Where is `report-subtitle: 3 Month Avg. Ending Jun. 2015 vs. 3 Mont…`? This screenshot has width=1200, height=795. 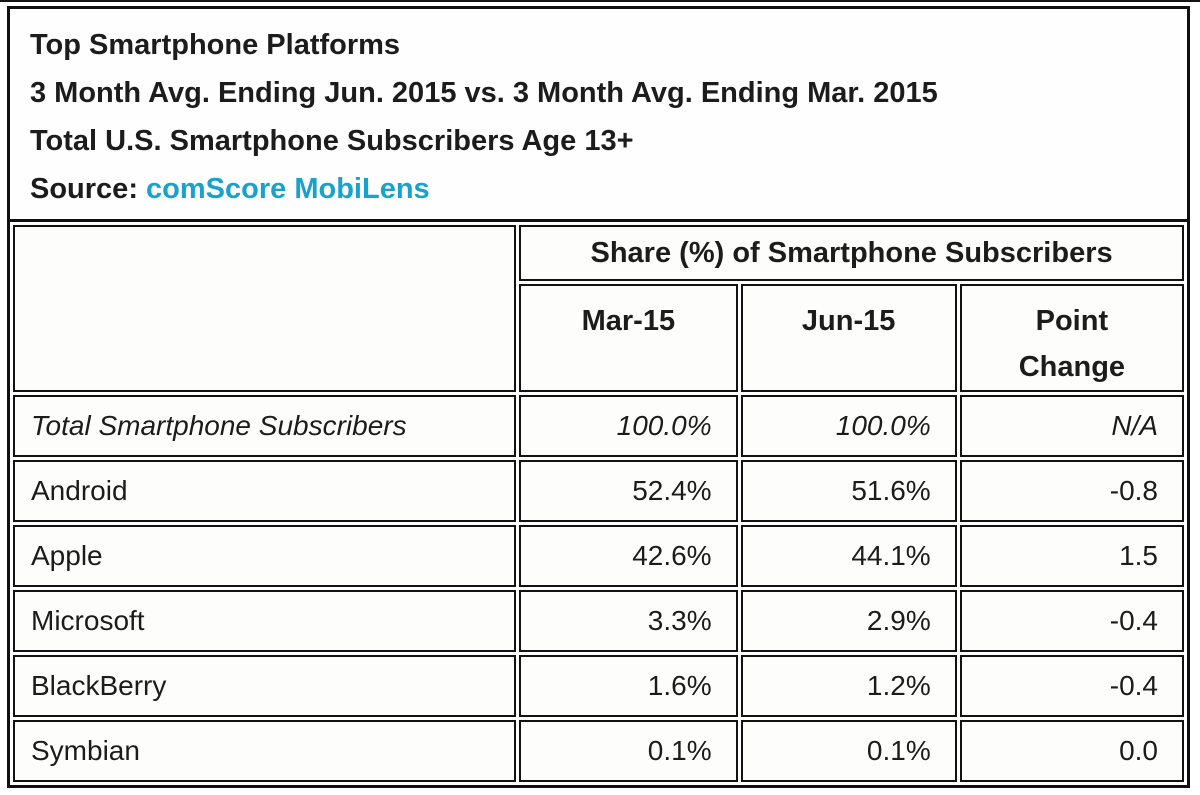
report-subtitle: 3 Month Avg. Ending Jun. 2015 vs. 3 Mont… is located at coordinates (484, 93).